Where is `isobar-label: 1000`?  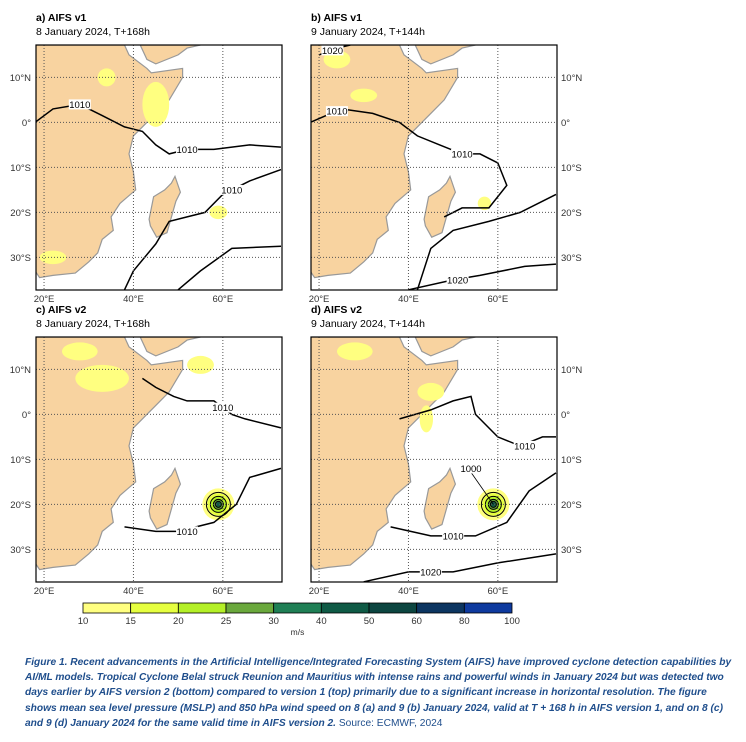
isobar-label: 1000 is located at coordinates (470, 469).